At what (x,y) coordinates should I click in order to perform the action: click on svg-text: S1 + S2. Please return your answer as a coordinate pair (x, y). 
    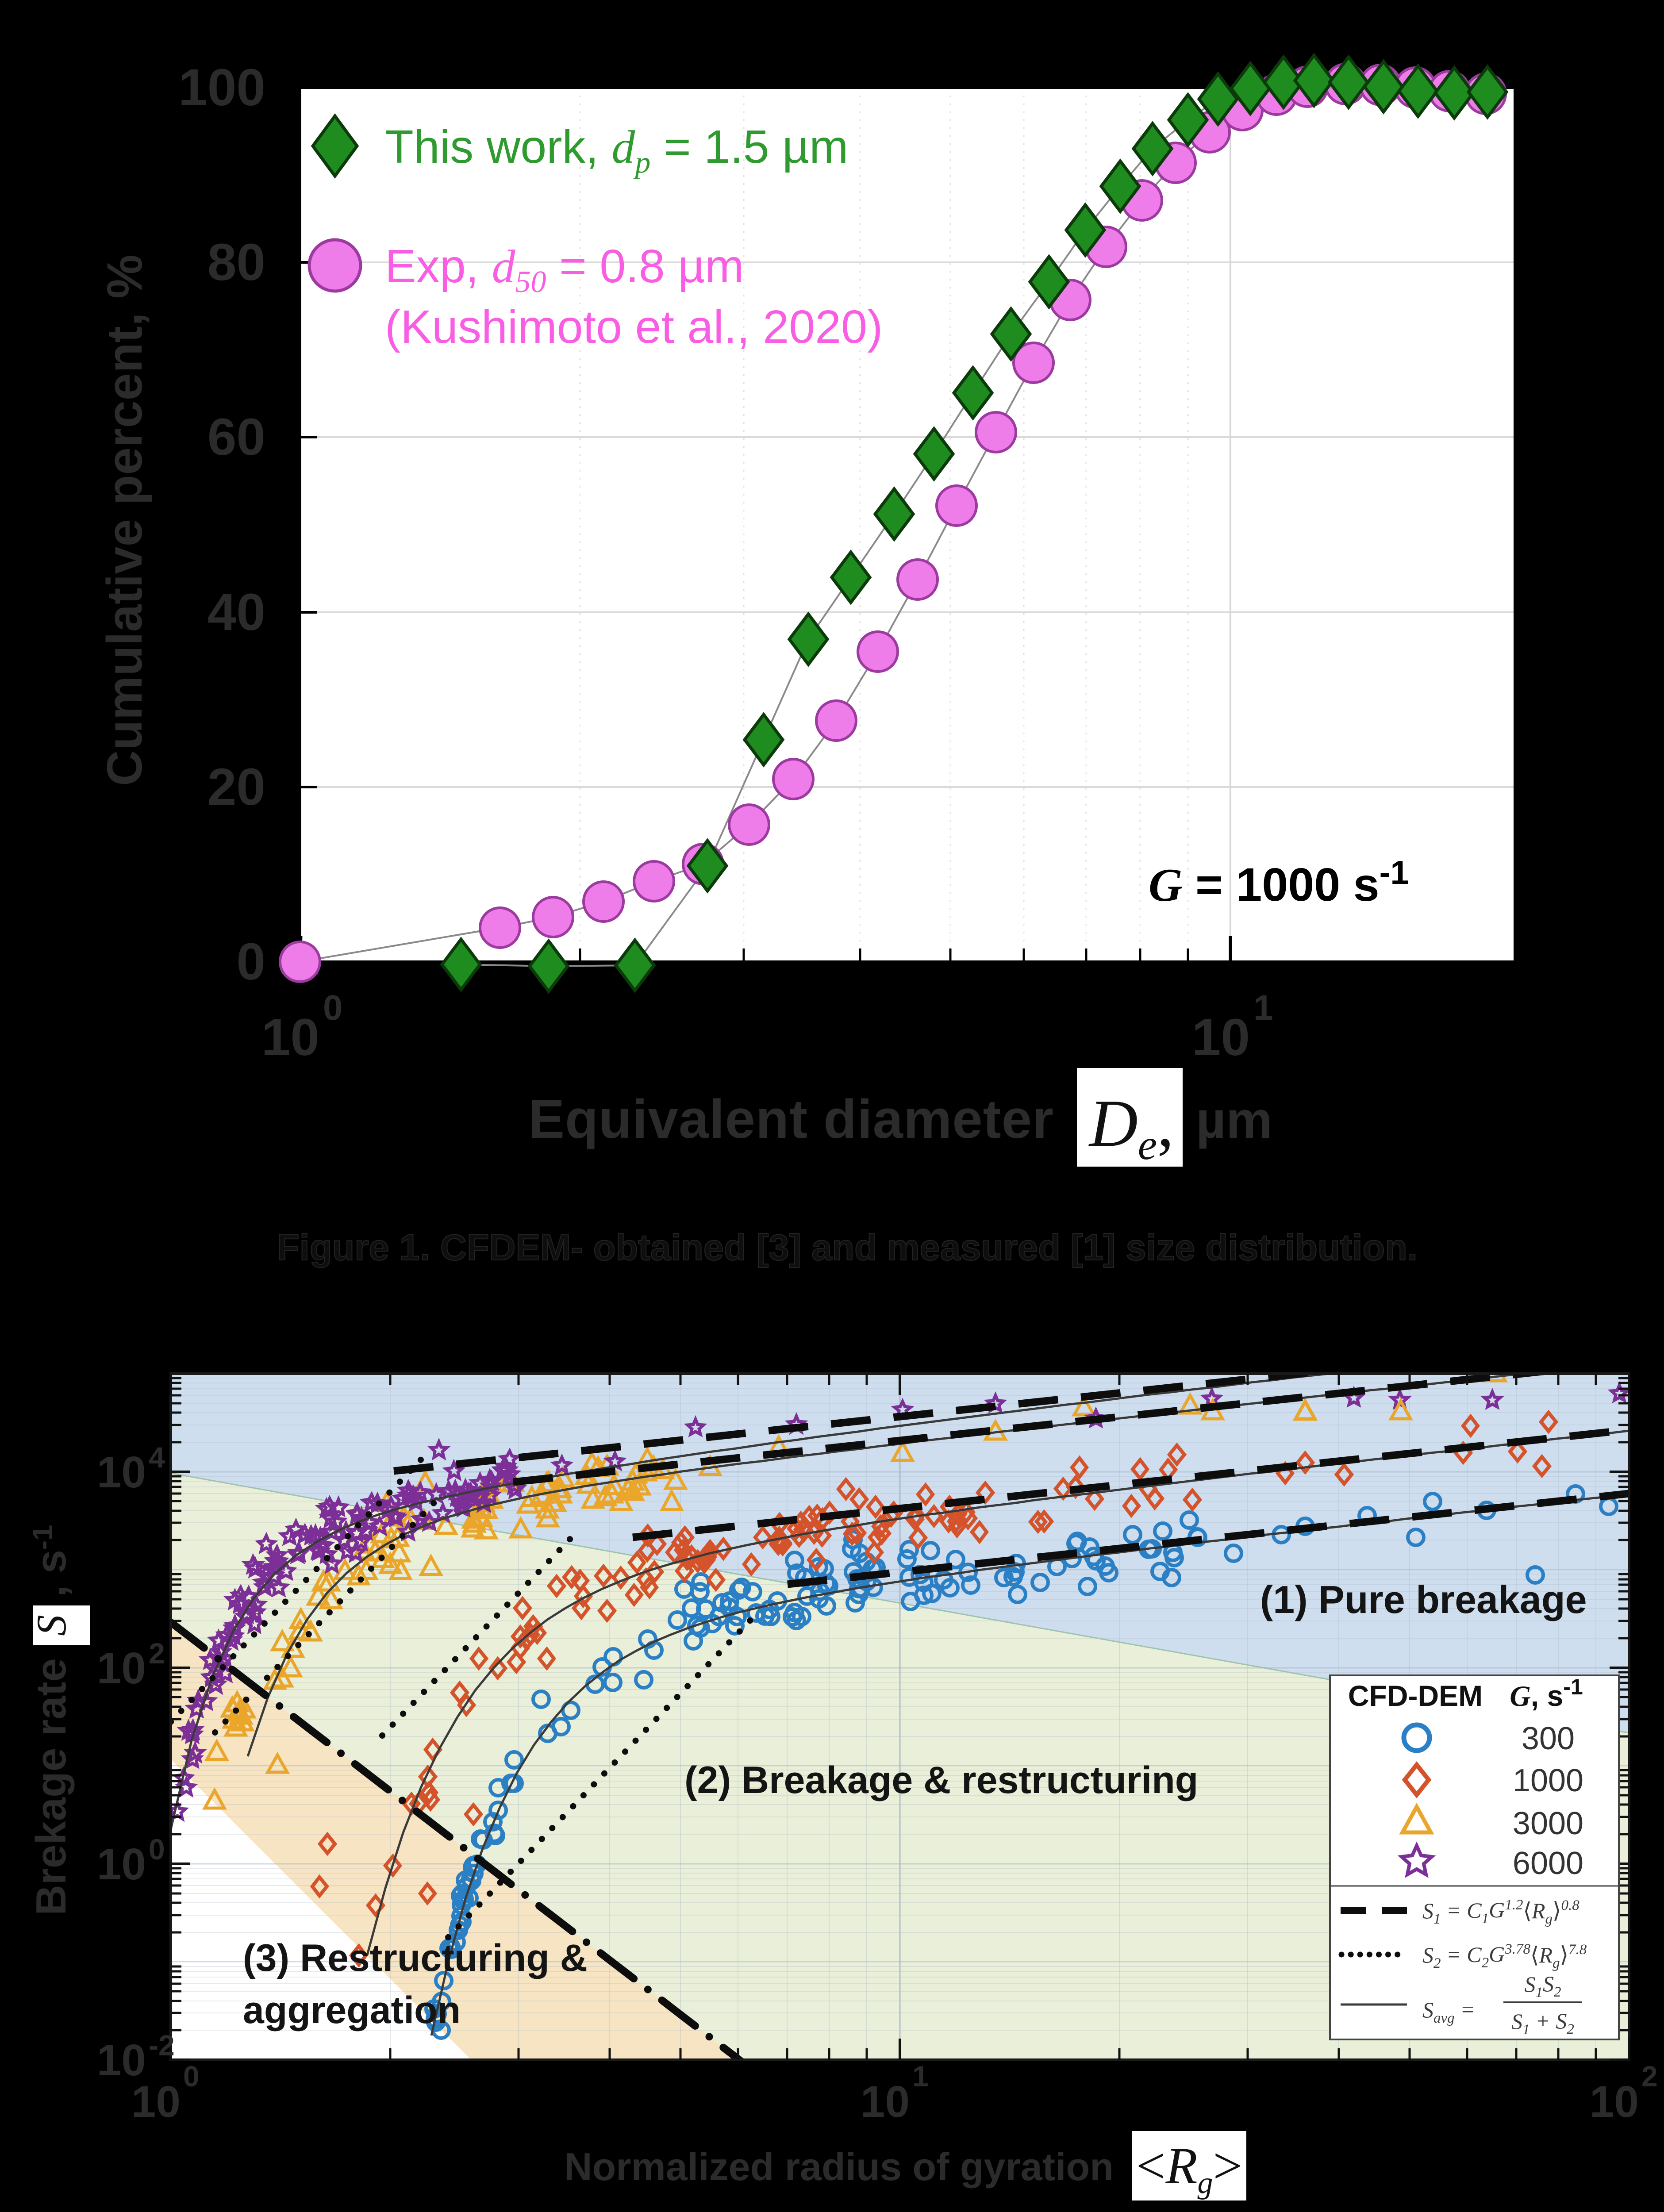
    Looking at the image, I should click on (1543, 2023).